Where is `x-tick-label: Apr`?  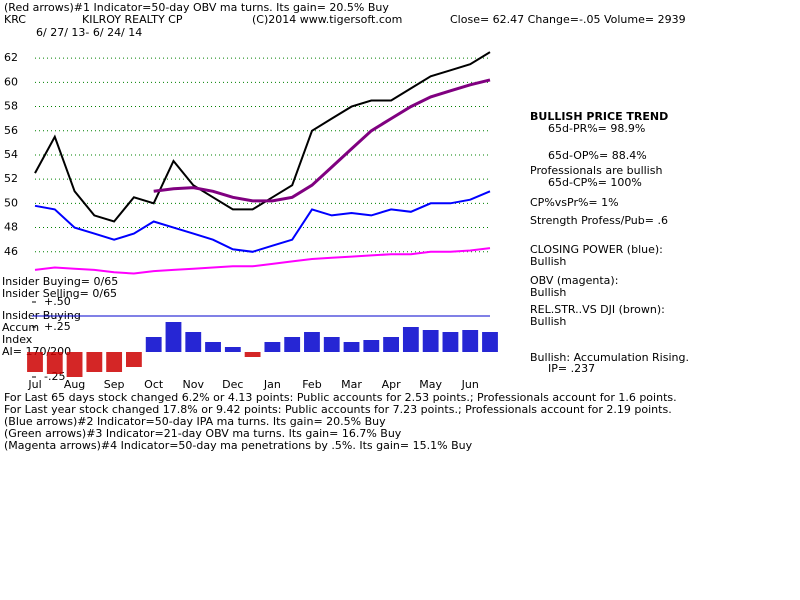 x-tick-label: Apr is located at coordinates (392, 384).